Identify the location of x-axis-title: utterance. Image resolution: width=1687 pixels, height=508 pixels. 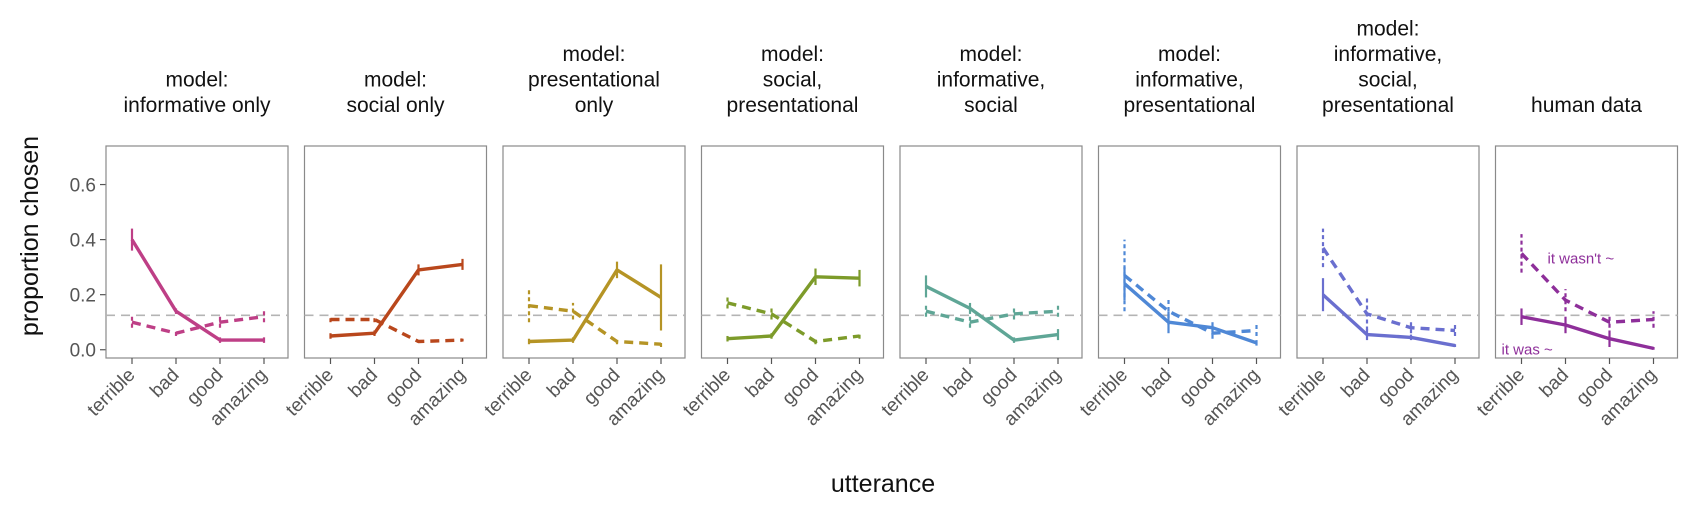
(883, 484).